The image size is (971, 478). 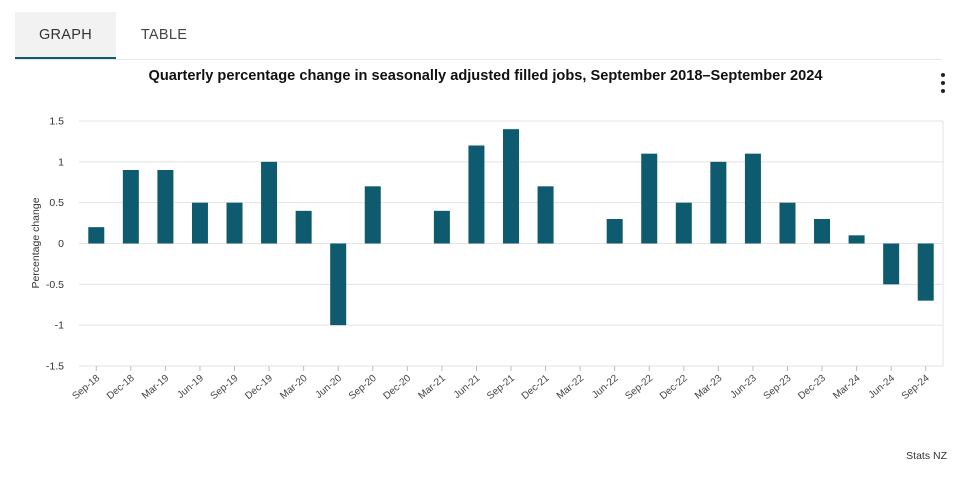 What do you see at coordinates (294, 387) in the screenshot?
I see `x-tick-label: Mar-20` at bounding box center [294, 387].